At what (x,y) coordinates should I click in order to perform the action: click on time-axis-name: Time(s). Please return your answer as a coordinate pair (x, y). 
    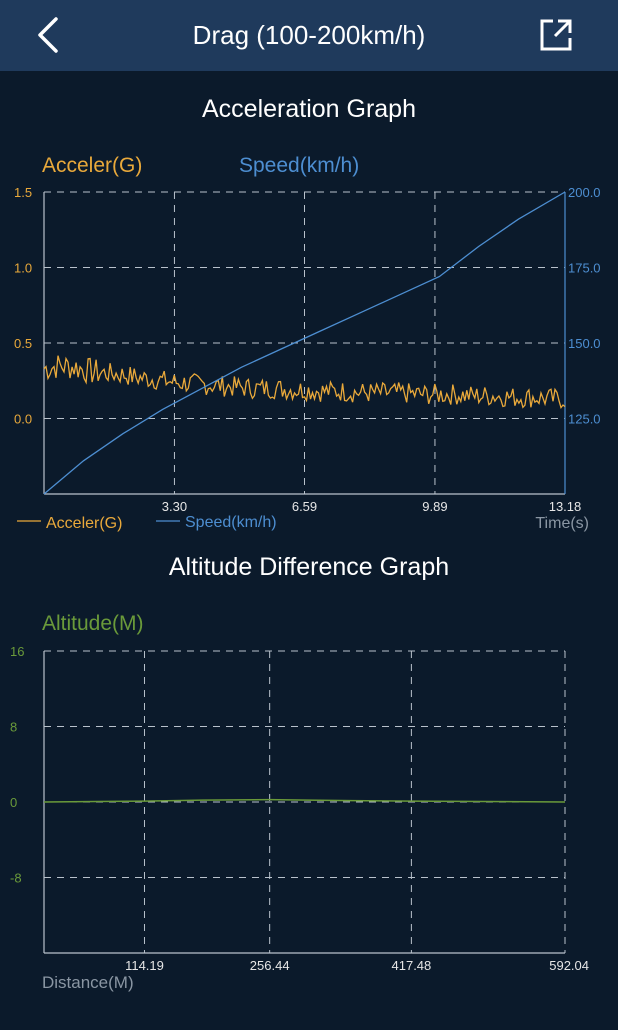
    Looking at the image, I should click on (562, 523).